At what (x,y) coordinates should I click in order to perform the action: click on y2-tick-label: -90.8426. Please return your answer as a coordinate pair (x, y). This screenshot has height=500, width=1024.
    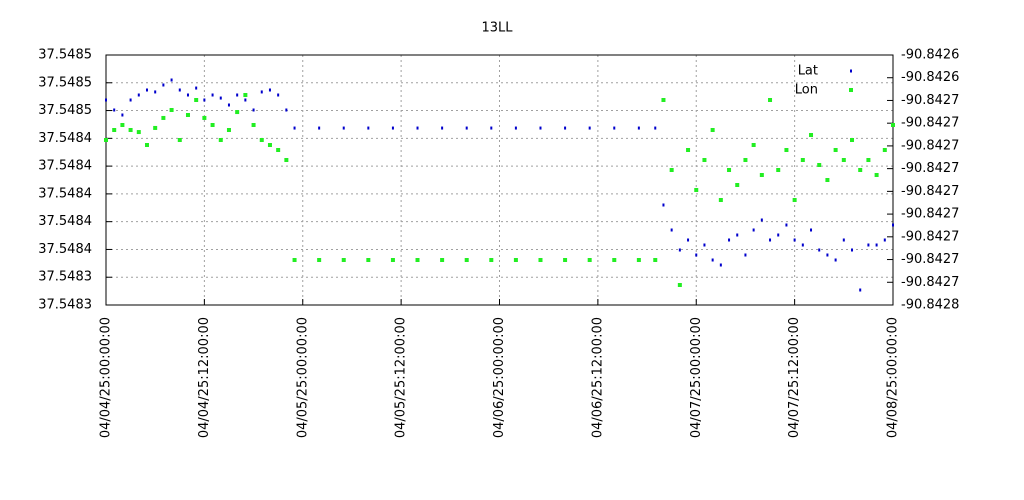
    Looking at the image, I should click on (930, 77).